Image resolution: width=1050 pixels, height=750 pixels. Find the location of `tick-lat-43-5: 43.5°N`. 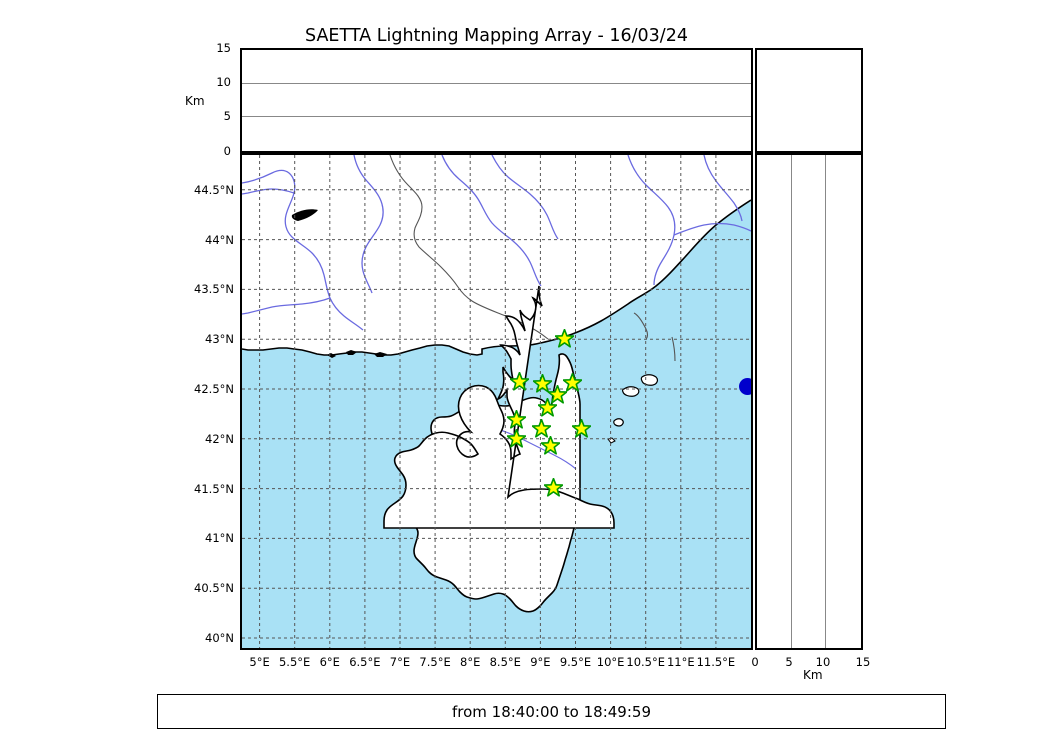

tick-lat-43-5: 43.5°N is located at coordinates (214, 289).